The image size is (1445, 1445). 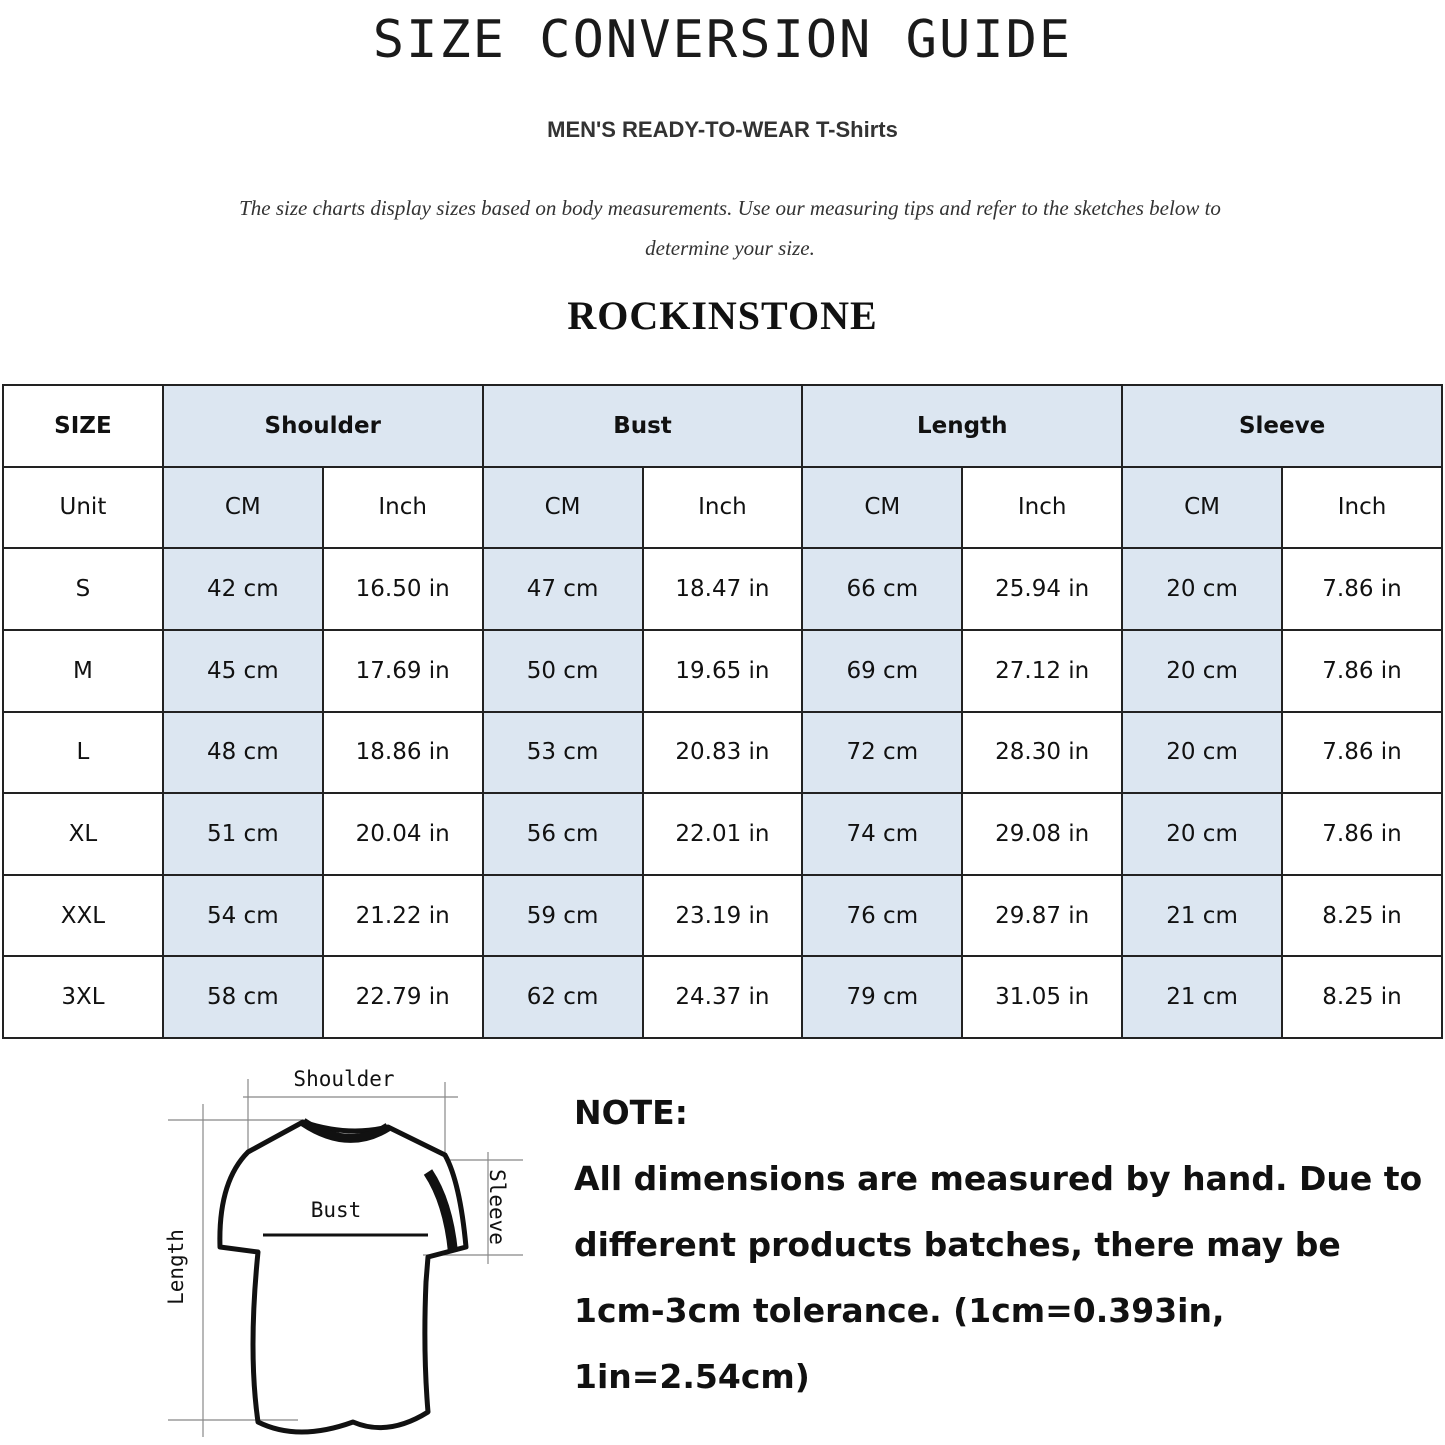 What do you see at coordinates (83, 589) in the screenshot?
I see `size-cell: S` at bounding box center [83, 589].